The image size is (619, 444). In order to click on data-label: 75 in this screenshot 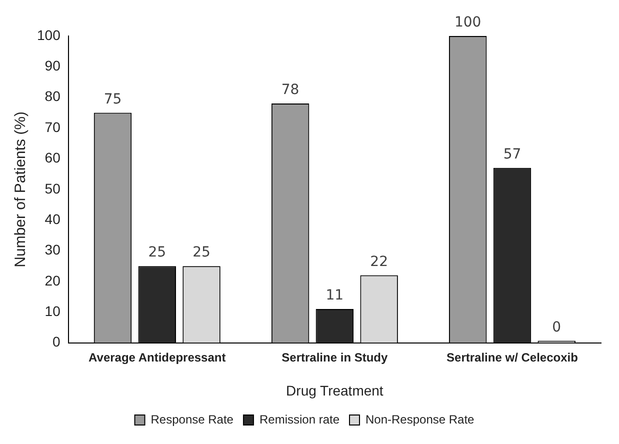, I will do `click(113, 99)`.